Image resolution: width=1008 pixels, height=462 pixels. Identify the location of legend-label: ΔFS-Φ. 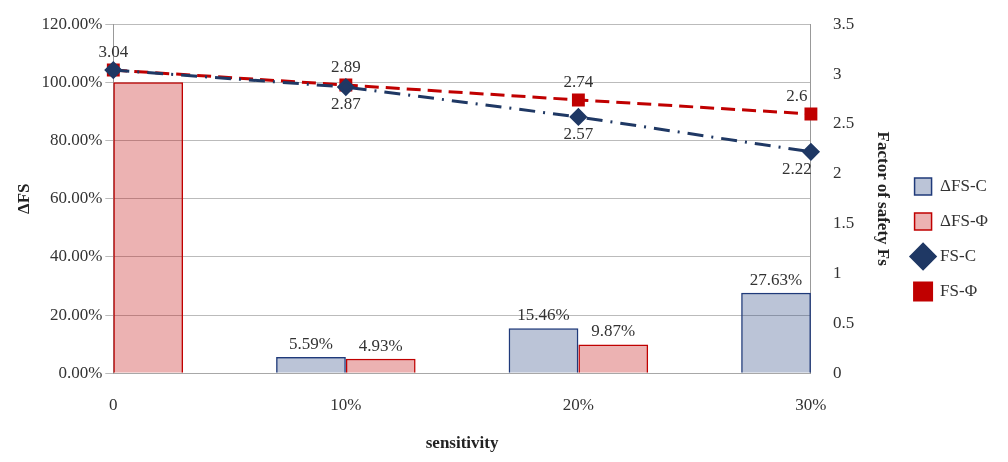
(964, 220).